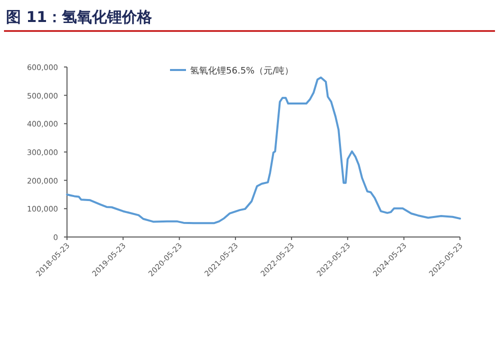 The width and height of the screenshot is (499, 342). Describe the element at coordinates (80, 17) in the screenshot. I see `chart-title: 图 11：氢氧化锂价格` at that location.